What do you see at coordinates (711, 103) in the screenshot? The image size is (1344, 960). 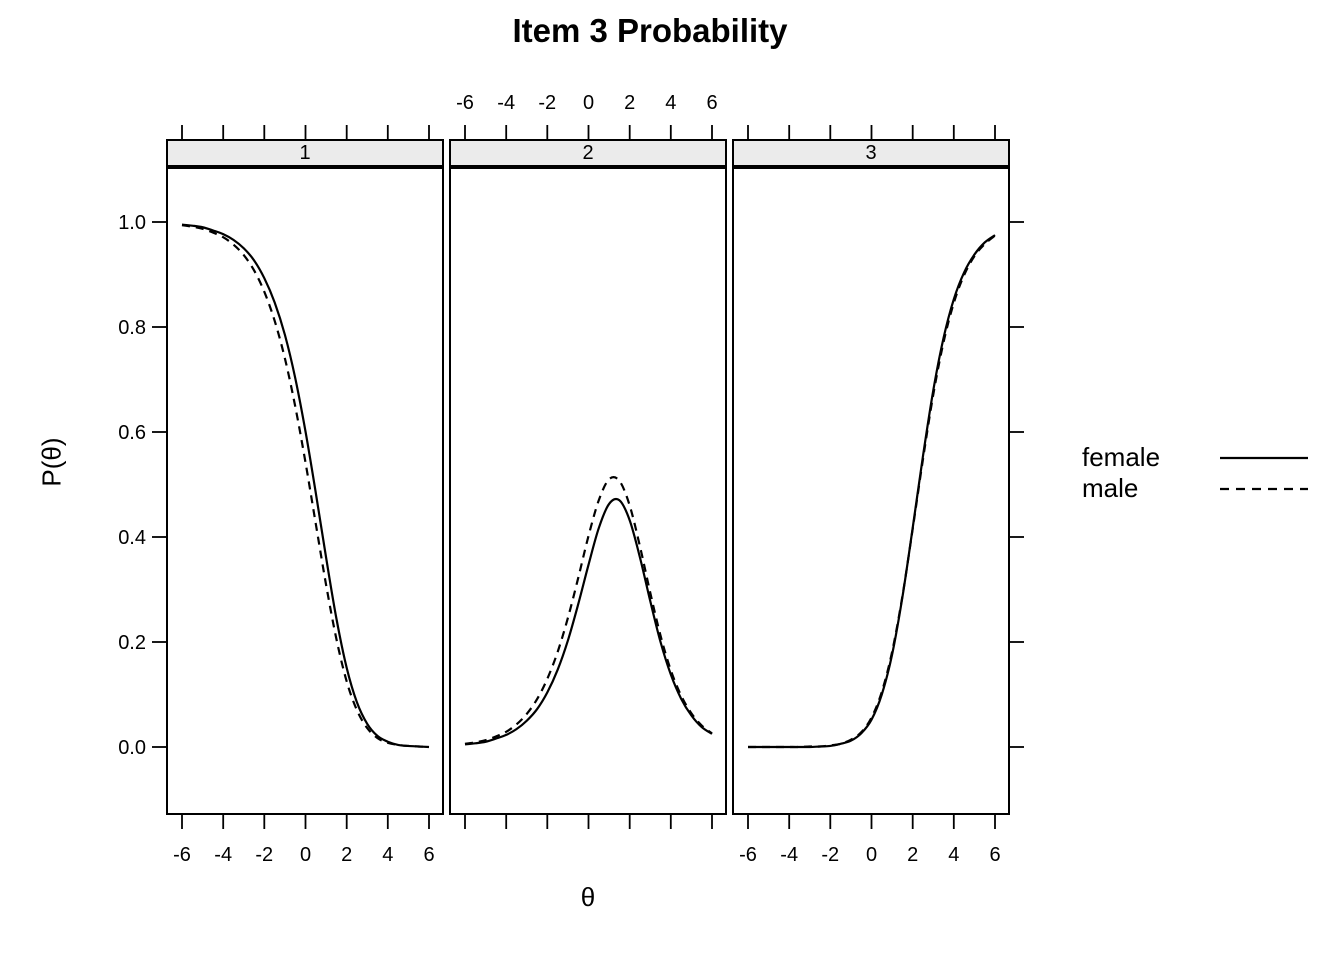 I see `x-tick-label-top: 6` at bounding box center [711, 103].